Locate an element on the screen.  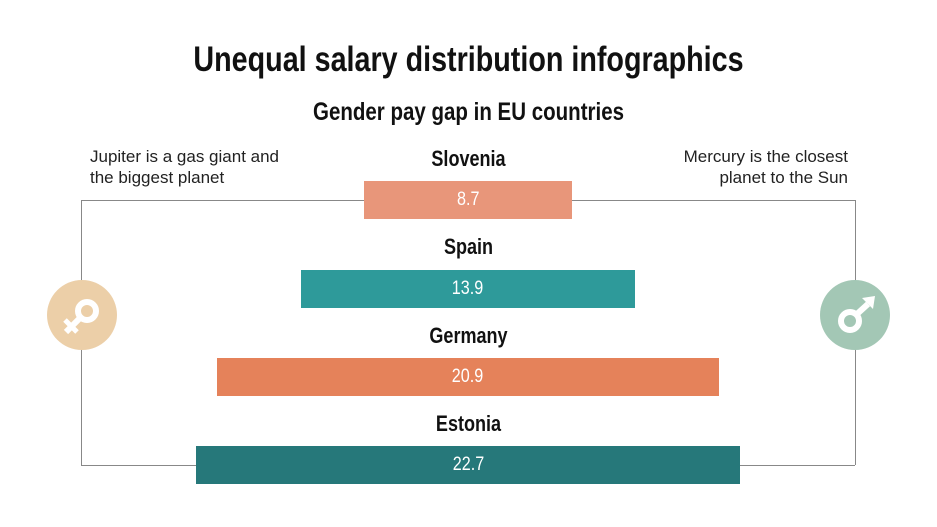
frame-bottom-right-line is located at coordinates (797, 465).